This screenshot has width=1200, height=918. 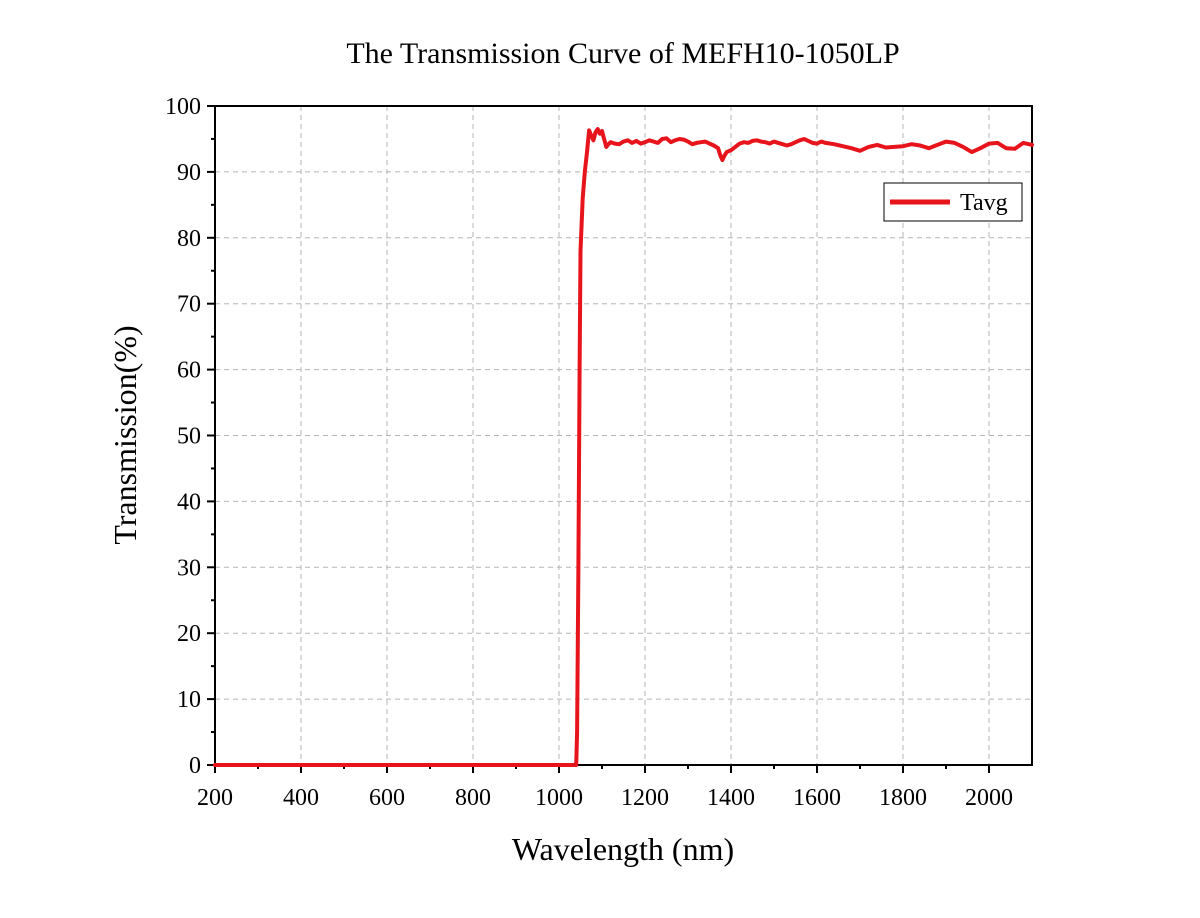 What do you see at coordinates (387, 798) in the screenshot?
I see `x-tick-label: 600` at bounding box center [387, 798].